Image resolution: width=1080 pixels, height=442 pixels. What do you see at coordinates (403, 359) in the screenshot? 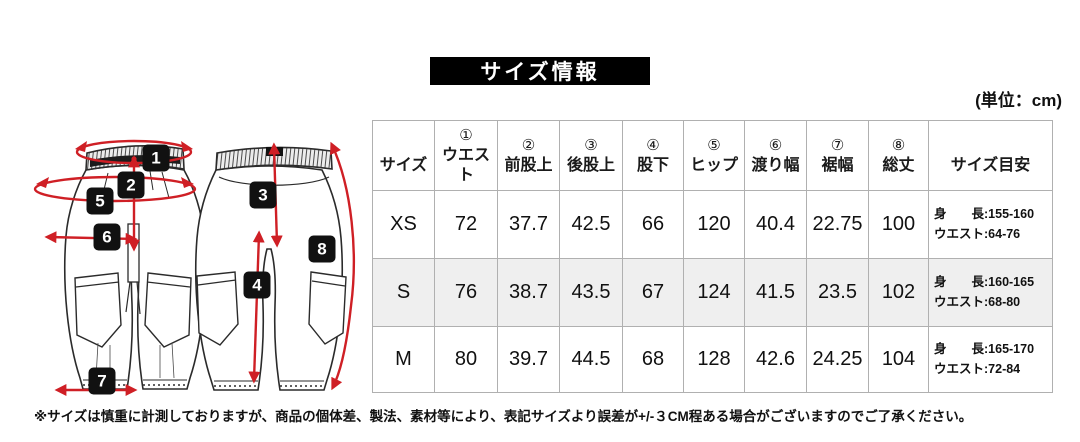
I see `size-cell: M` at bounding box center [403, 359].